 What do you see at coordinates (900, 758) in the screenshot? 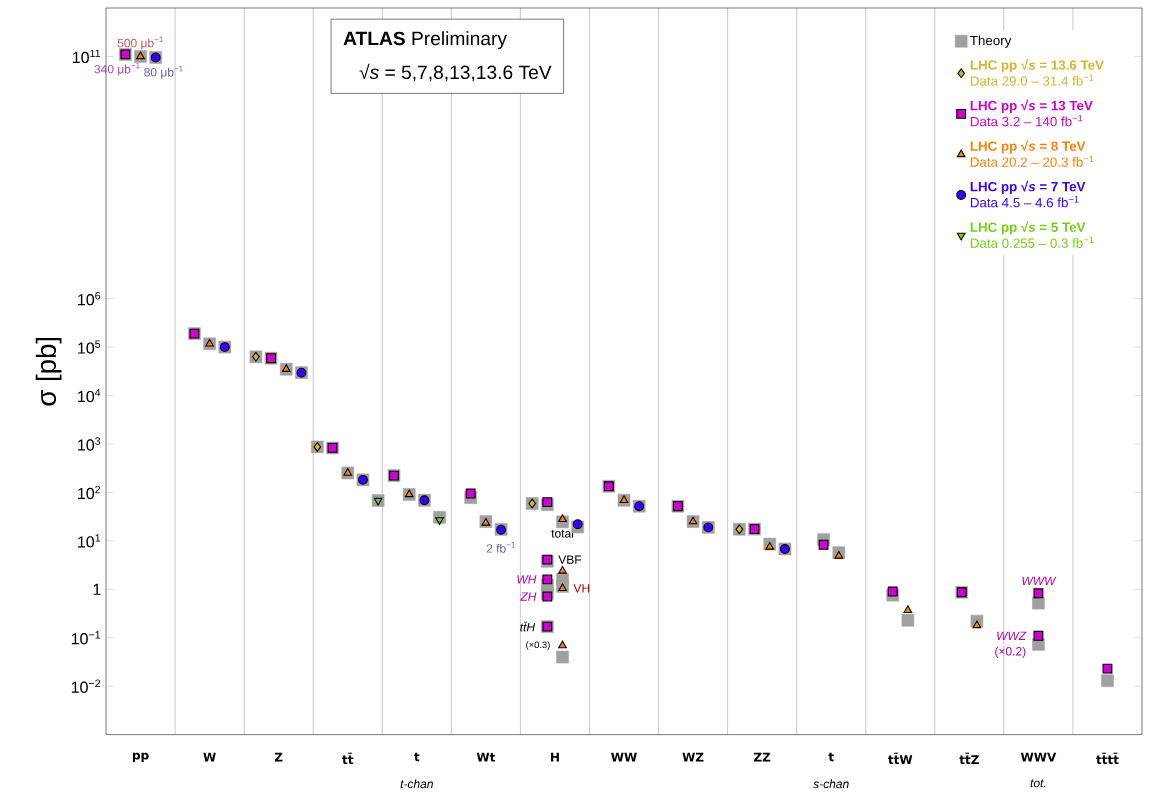
I see `x-tick-label: tt̄W` at bounding box center [900, 758].